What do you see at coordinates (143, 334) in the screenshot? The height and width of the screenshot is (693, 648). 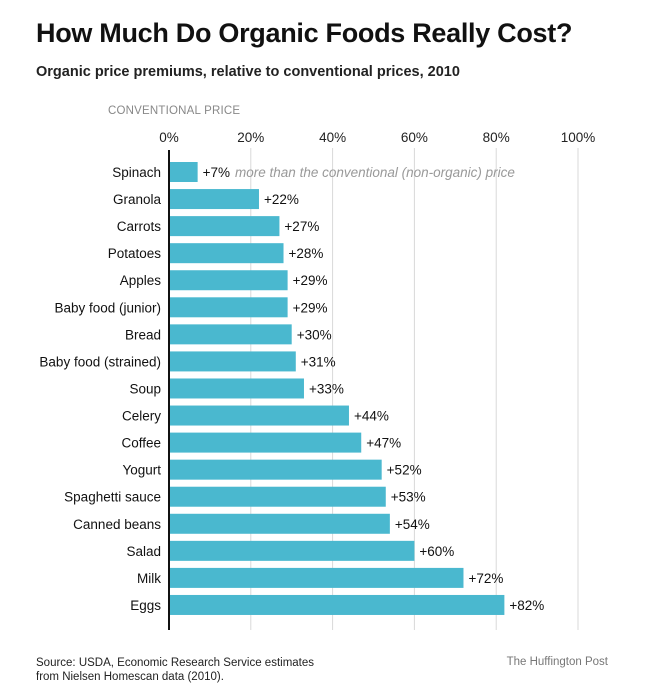 I see `category-label: Bread` at bounding box center [143, 334].